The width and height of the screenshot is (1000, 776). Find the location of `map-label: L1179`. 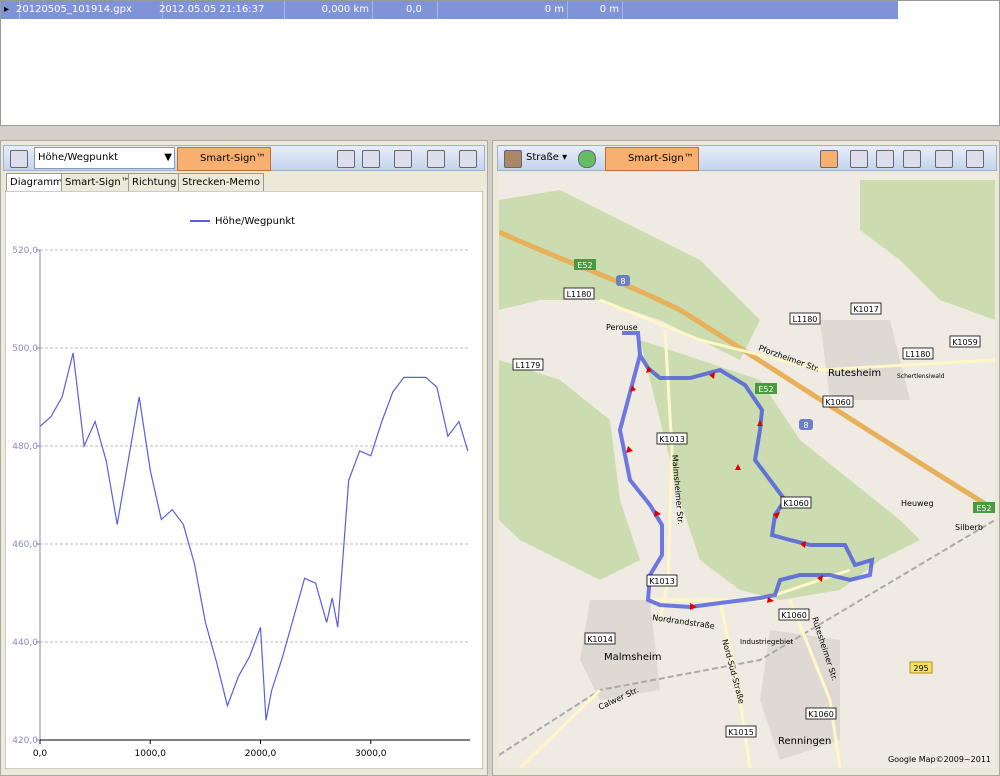

map-label: L1179 is located at coordinates (528, 365).